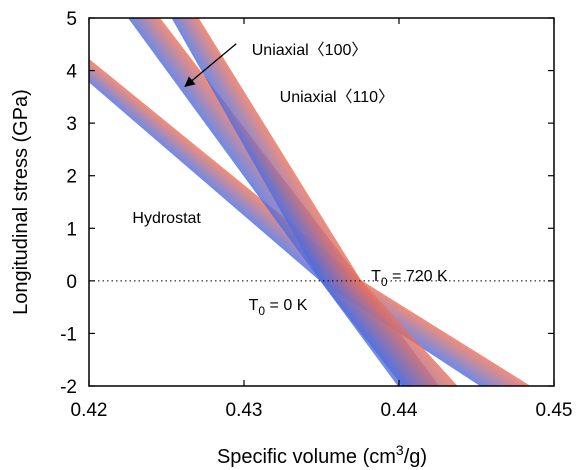 The image size is (578, 470). What do you see at coordinates (166, 218) in the screenshot?
I see `annotation-hydro: Hydrostat` at bounding box center [166, 218].